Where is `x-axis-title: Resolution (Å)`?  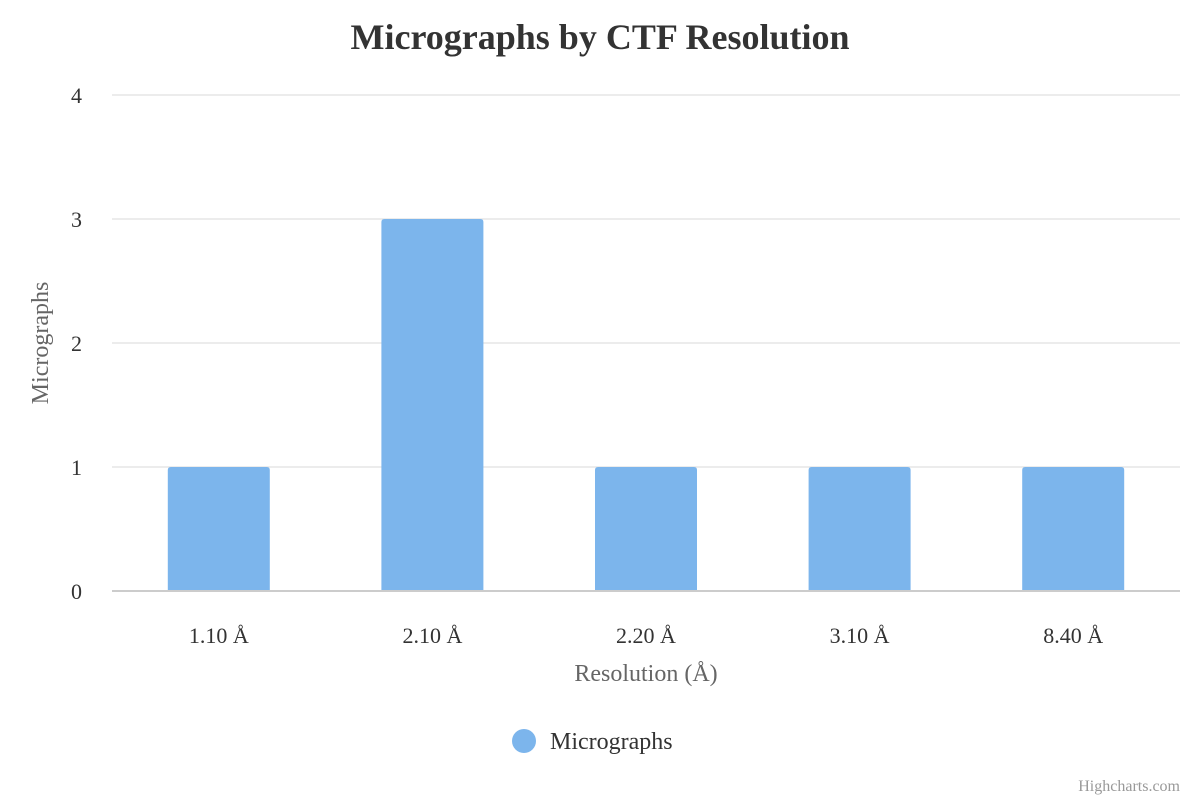 x-axis-title: Resolution (Å) is located at coordinates (645, 674).